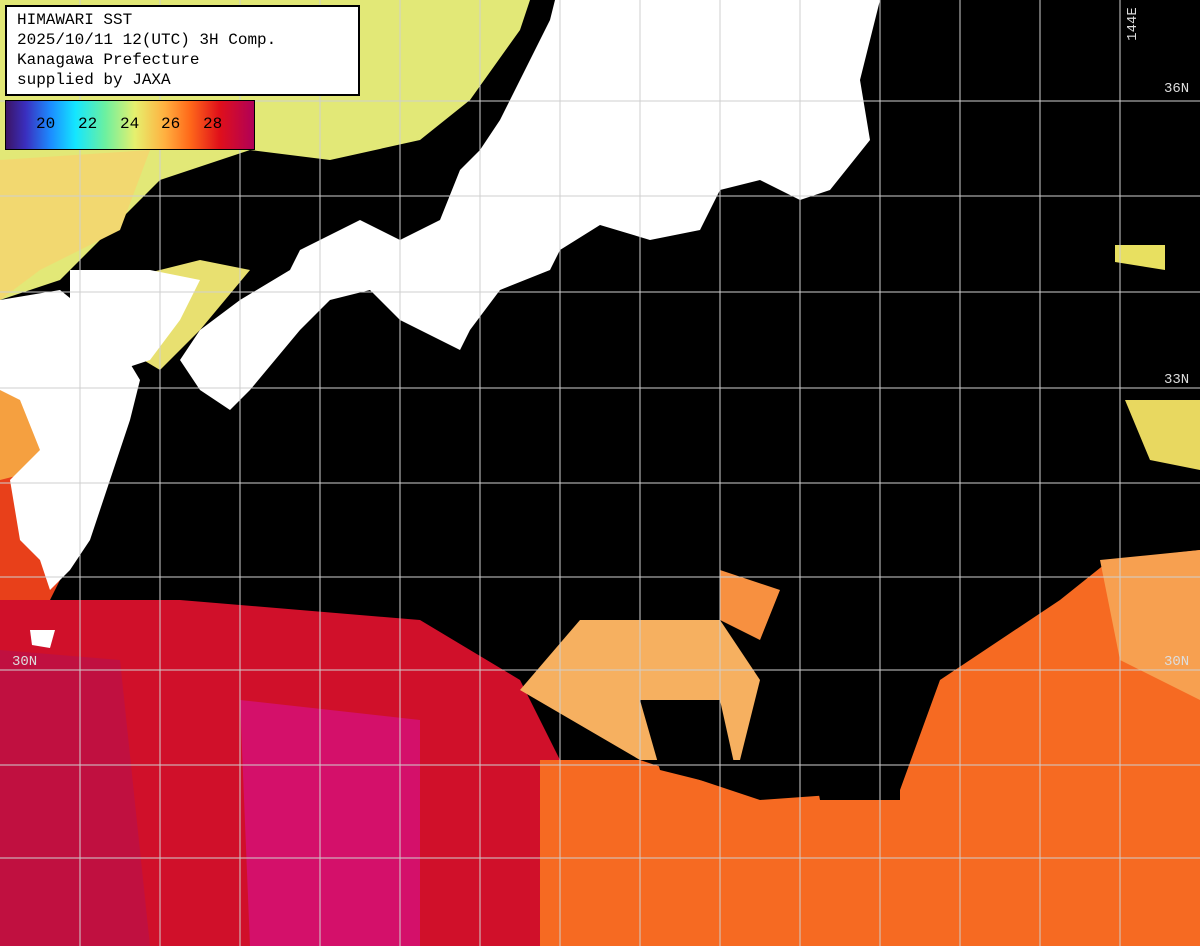 Image resolution: width=1200 pixels, height=946 pixels. I want to click on sst-magenta-region, so click(330, 823).